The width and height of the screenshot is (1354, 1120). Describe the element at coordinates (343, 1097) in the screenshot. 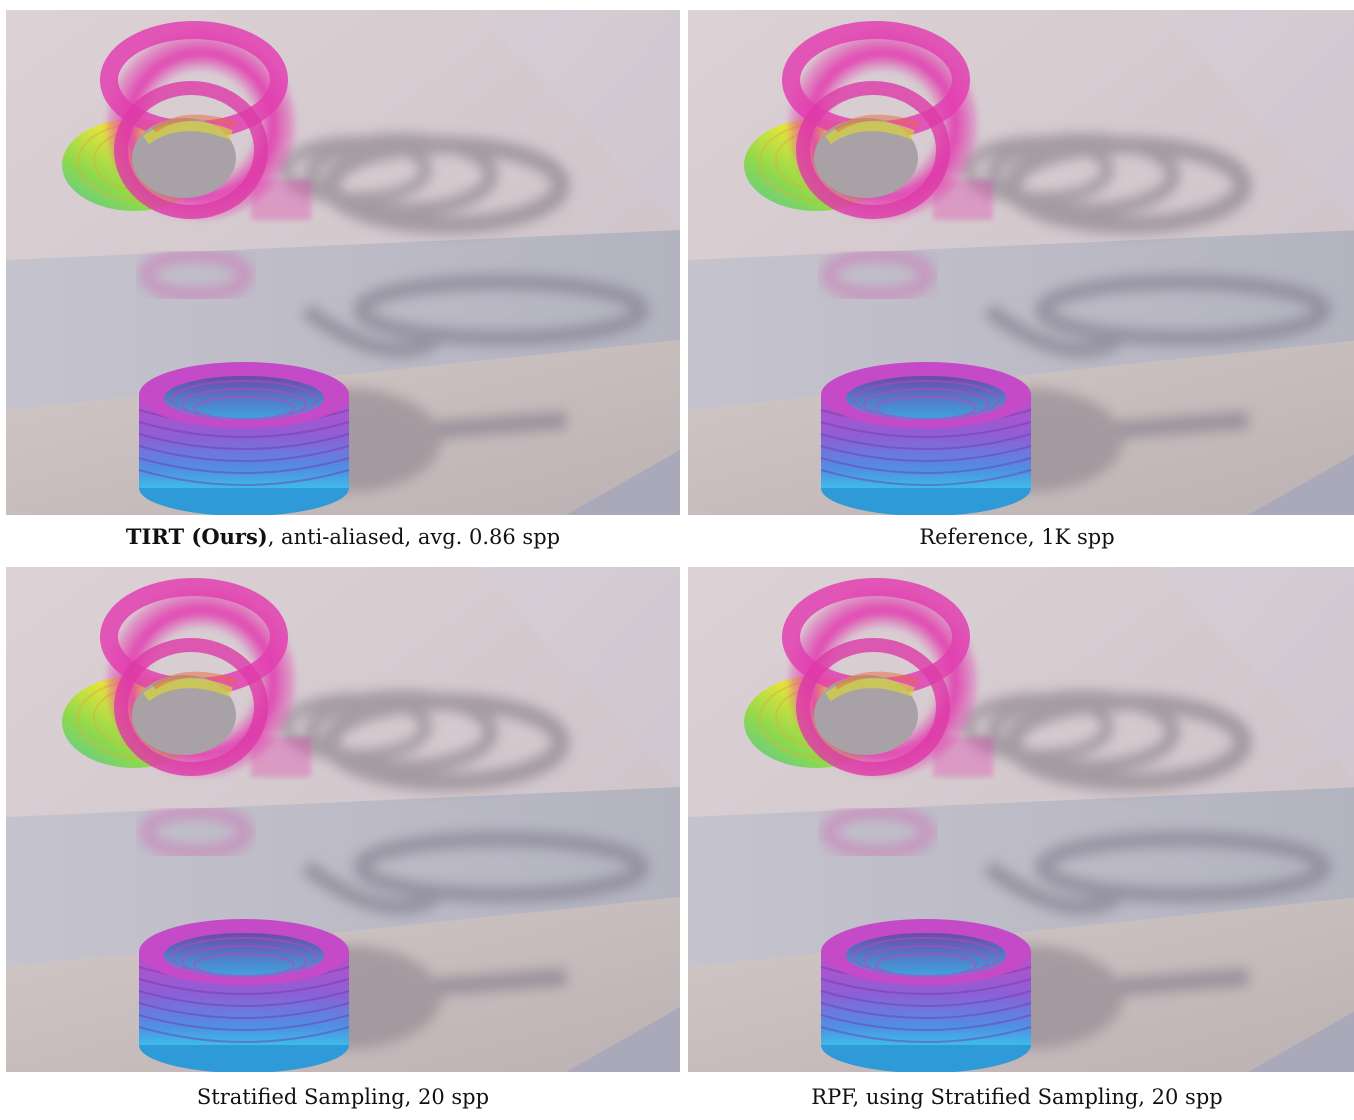

I see `caption-stratified: Stratified Sampling, 20 spp` at that location.